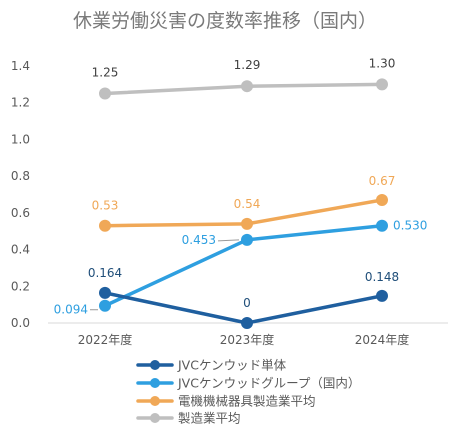 Image resolution: width=467 pixels, height=427 pixels. What do you see at coordinates (20, 103) in the screenshot?
I see `y-tick-label: 1.2` at bounding box center [20, 103].